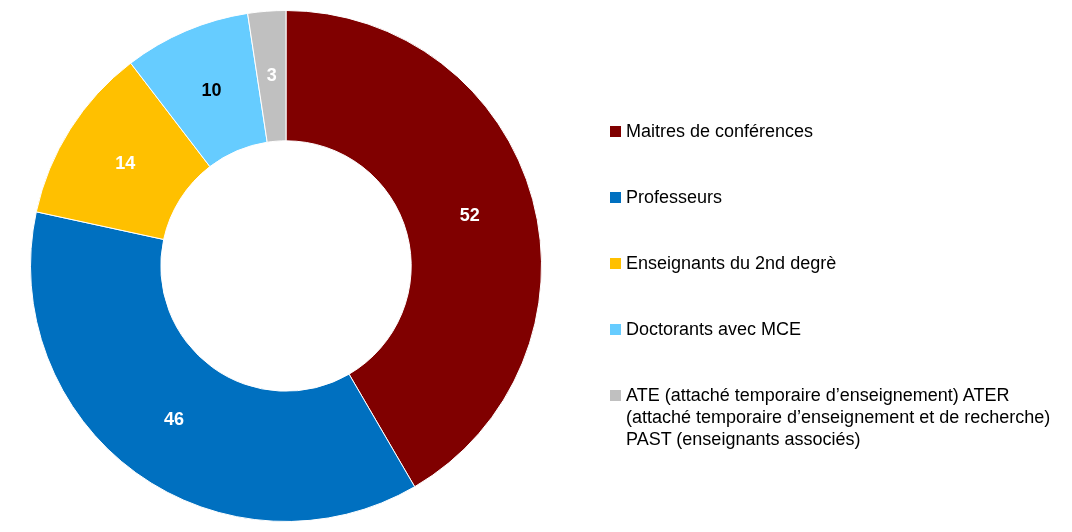 The image size is (1072, 532). Describe the element at coordinates (732, 263) in the screenshot. I see `legend-label: Enseignants du 2nd degrè` at that location.